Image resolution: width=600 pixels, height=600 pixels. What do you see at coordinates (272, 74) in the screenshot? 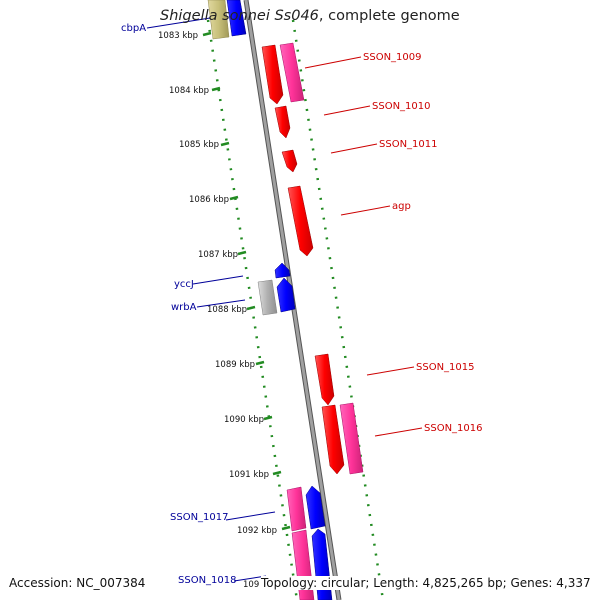
I see `gene-SSON_1009-red` at bounding box center [272, 74].